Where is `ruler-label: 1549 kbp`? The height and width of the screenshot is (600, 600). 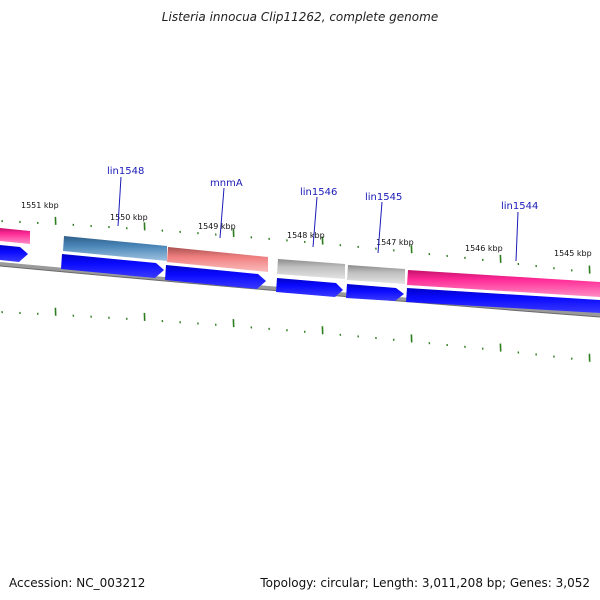 ruler-label: 1549 kbp is located at coordinates (217, 226).